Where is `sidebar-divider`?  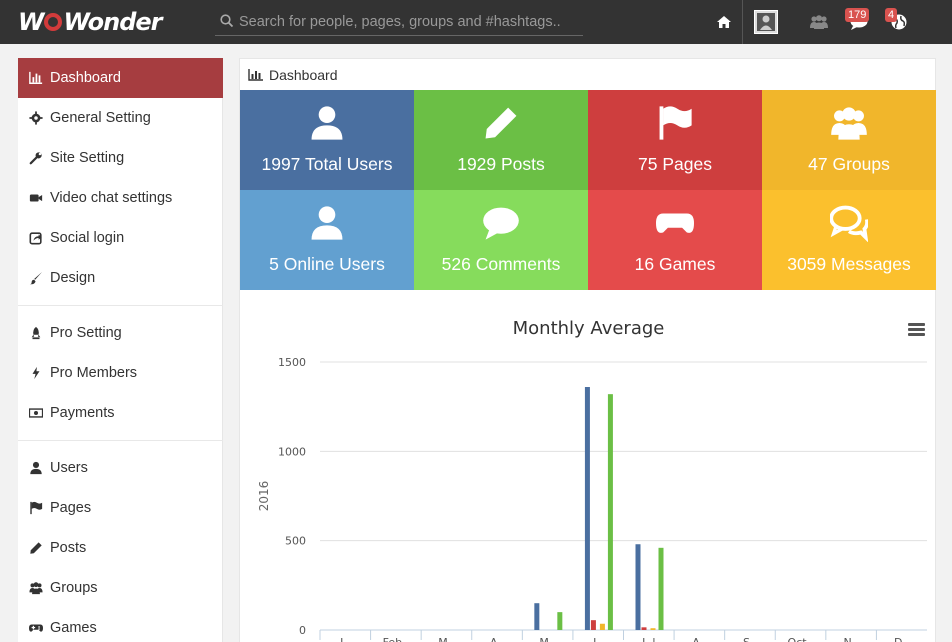
sidebar-divider is located at coordinates (120, 440).